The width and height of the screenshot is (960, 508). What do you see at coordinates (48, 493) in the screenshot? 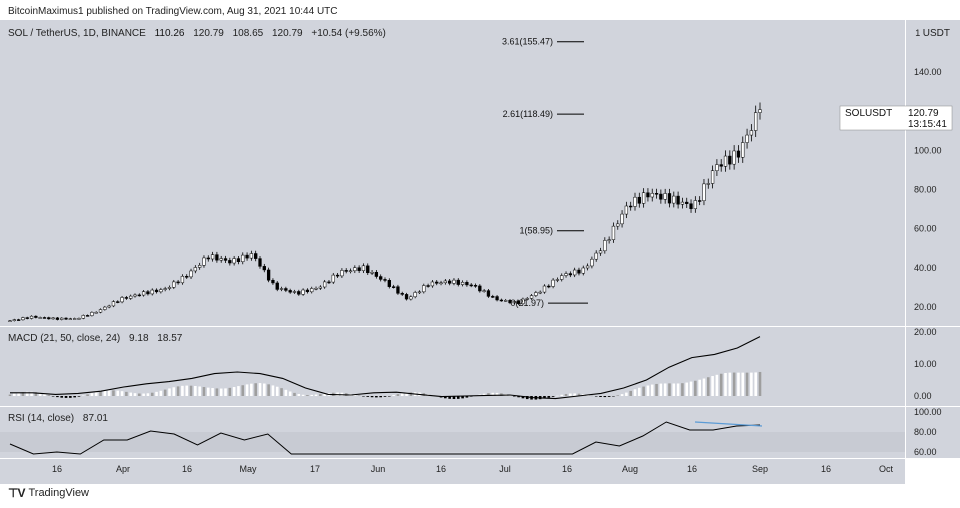
I see `tradingview-footer: ⊤V TradingView` at bounding box center [48, 493].